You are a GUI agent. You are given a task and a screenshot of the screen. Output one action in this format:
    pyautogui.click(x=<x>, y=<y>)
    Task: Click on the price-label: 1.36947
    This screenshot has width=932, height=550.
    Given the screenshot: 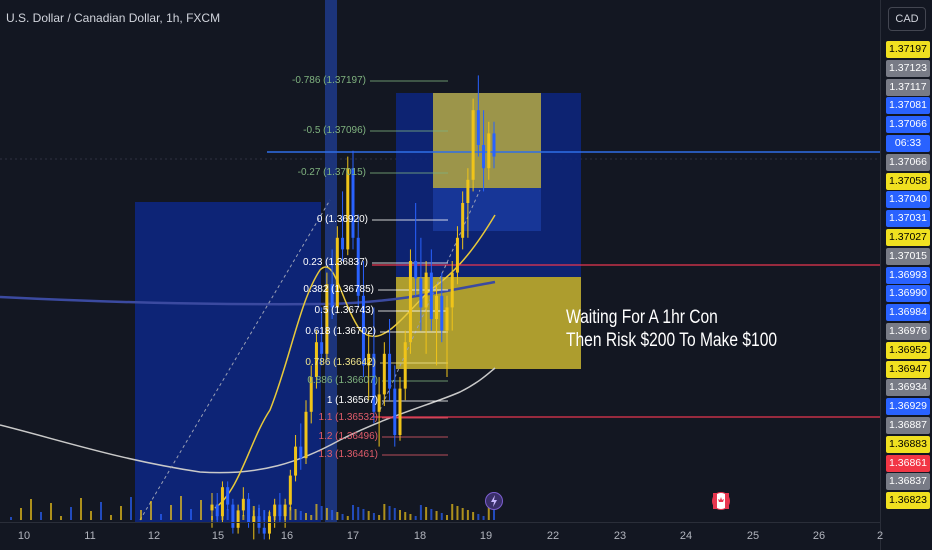 What is the action you would take?
    pyautogui.click(x=908, y=369)
    